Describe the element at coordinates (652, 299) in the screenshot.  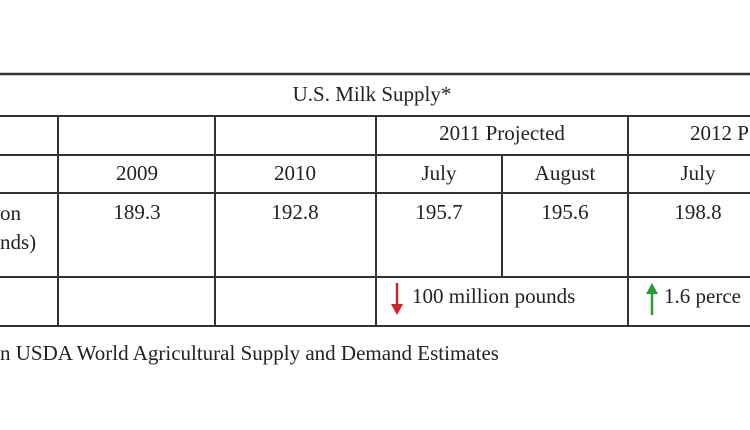
I see `up-arrow` at that location.